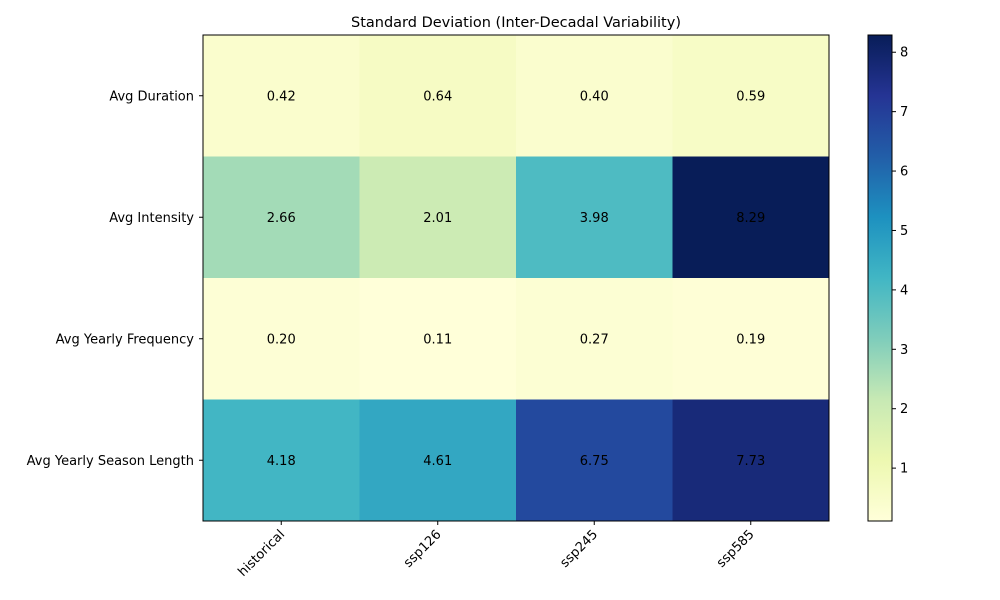 This screenshot has height=600, width=1000. I want to click on cell-value-label: 7.73, so click(750, 461).